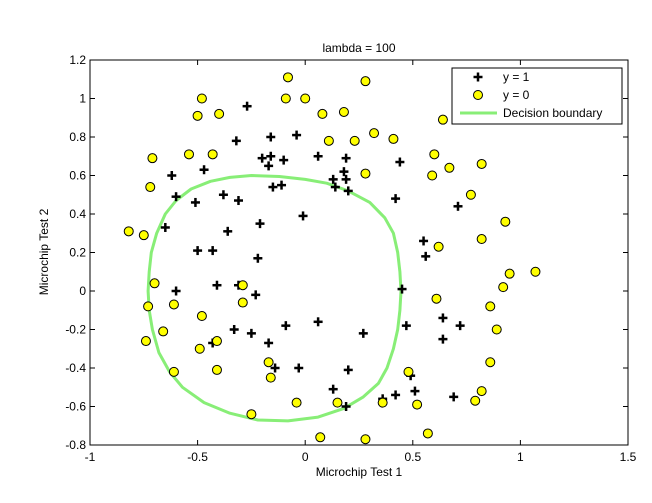 This screenshot has width=652, height=503. Describe the element at coordinates (77, 214) in the screenshot. I see `y-tick-label: 0.4` at that location.